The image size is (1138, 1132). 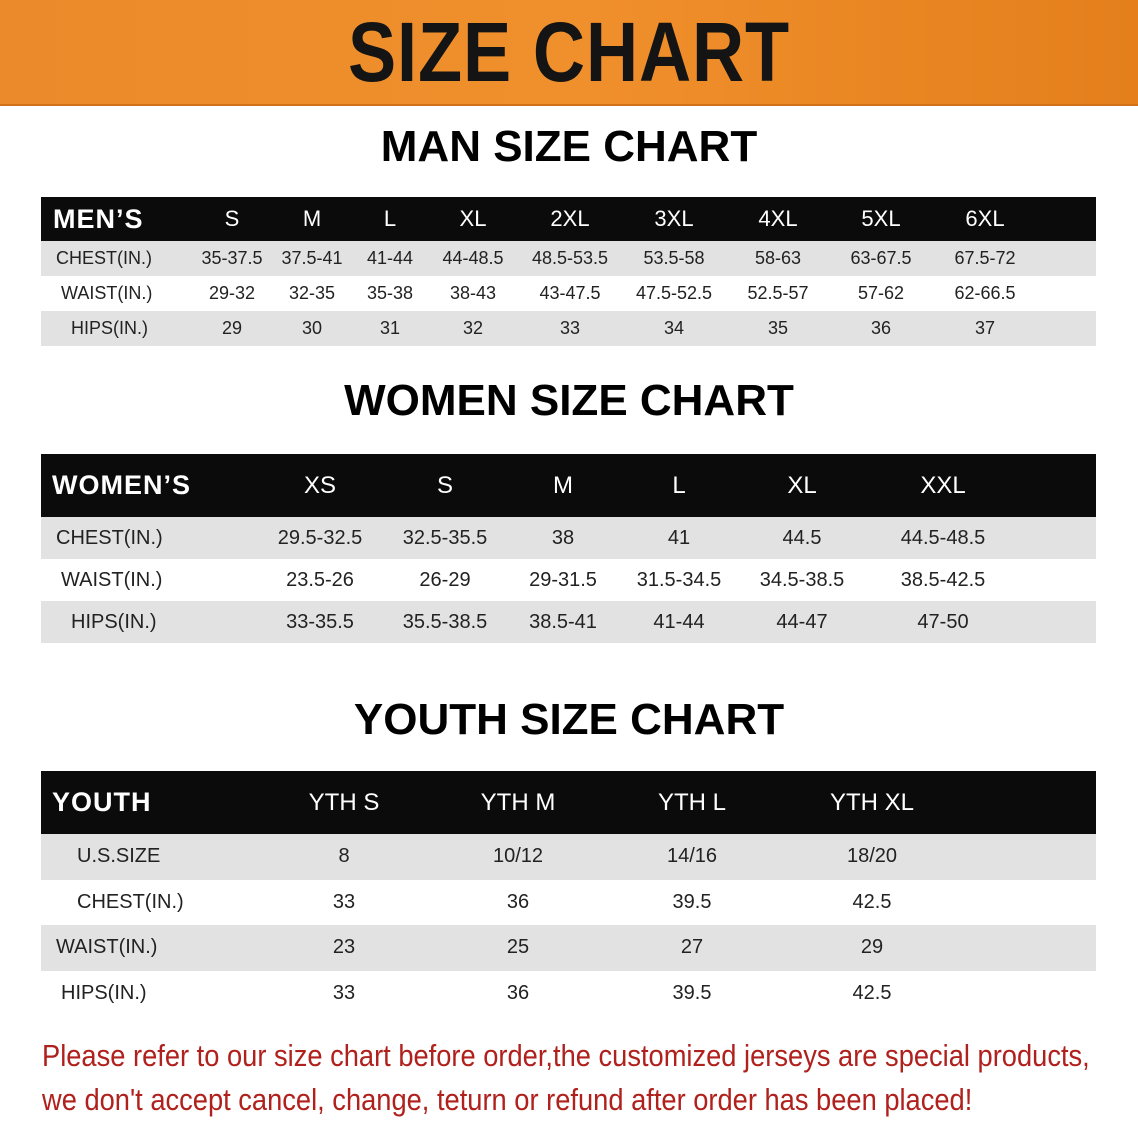 What do you see at coordinates (563, 537) in the screenshot?
I see `women-measurement-cell: 38` at bounding box center [563, 537].